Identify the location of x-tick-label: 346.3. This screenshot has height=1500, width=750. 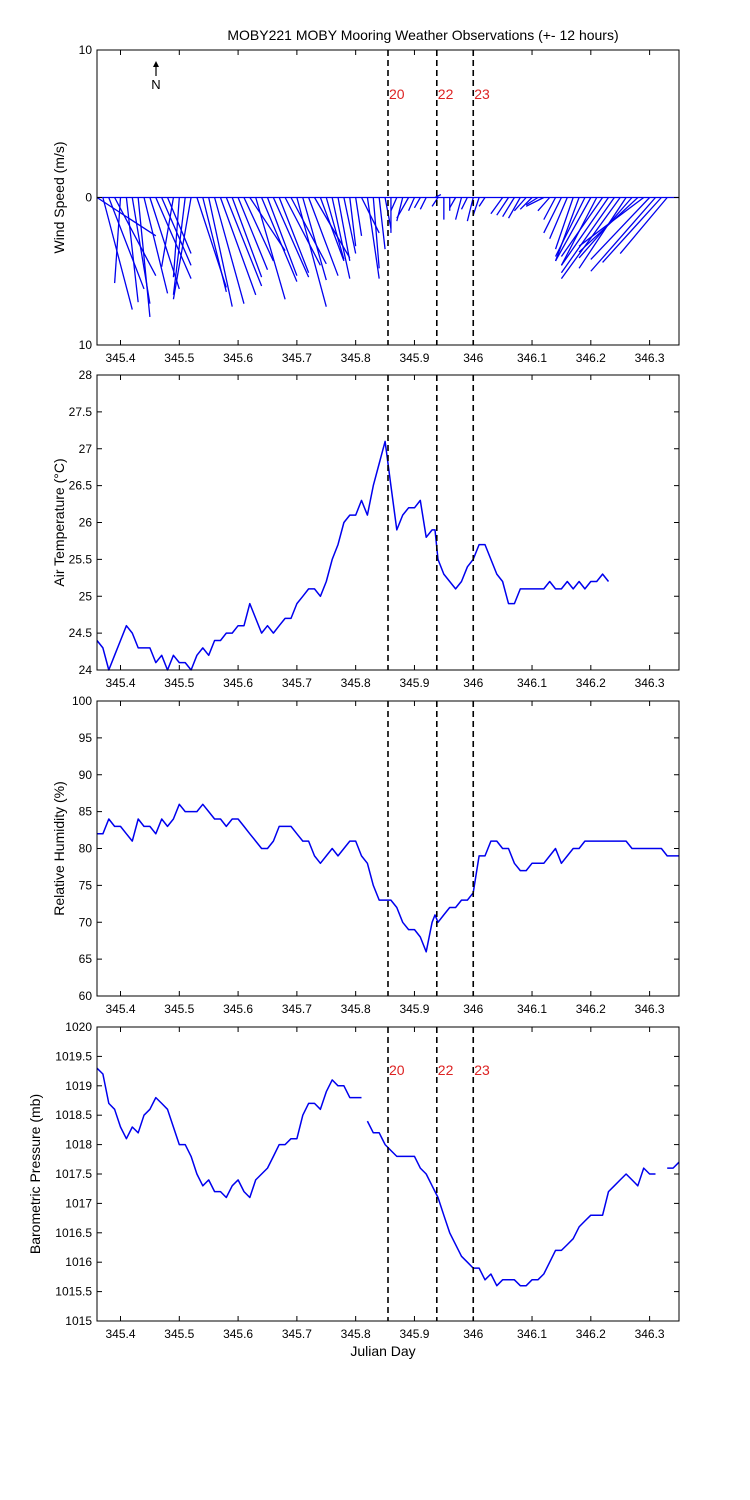
(650, 358).